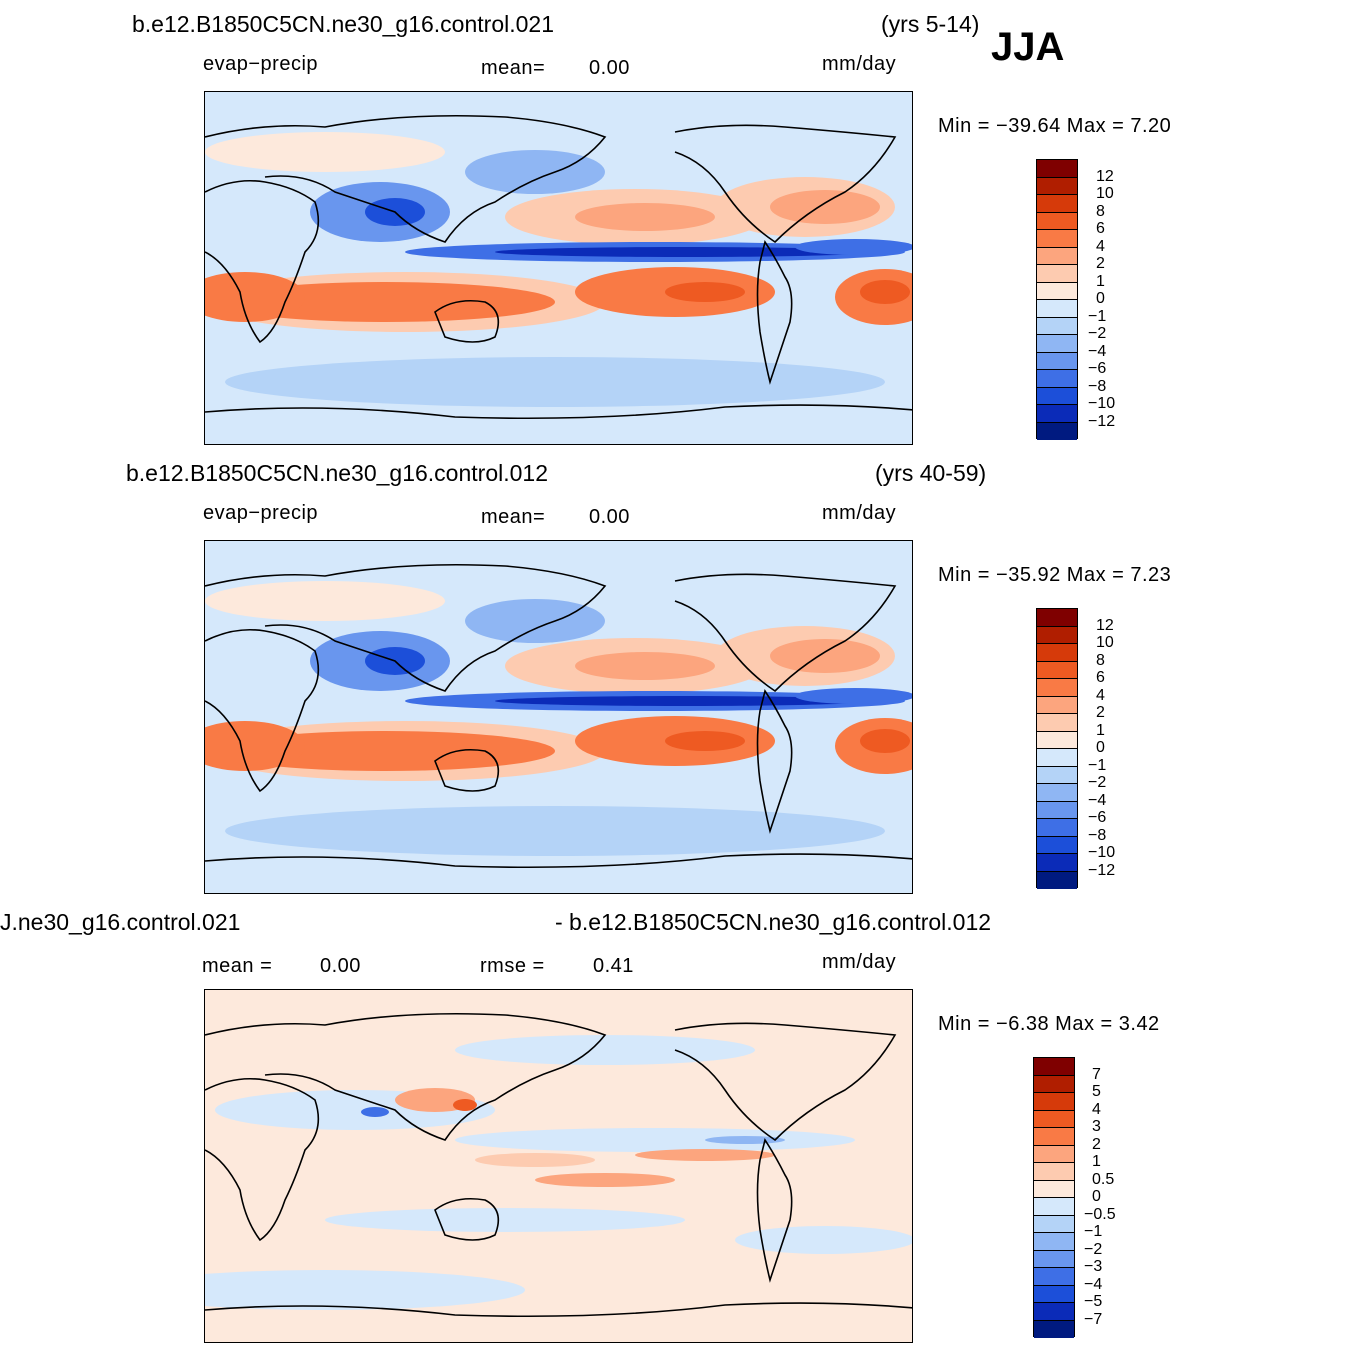 Image resolution: width=1358 pixels, height=1358 pixels. Describe the element at coordinates (1093, 1301) in the screenshot. I see `colorbar-label: −5` at that location.